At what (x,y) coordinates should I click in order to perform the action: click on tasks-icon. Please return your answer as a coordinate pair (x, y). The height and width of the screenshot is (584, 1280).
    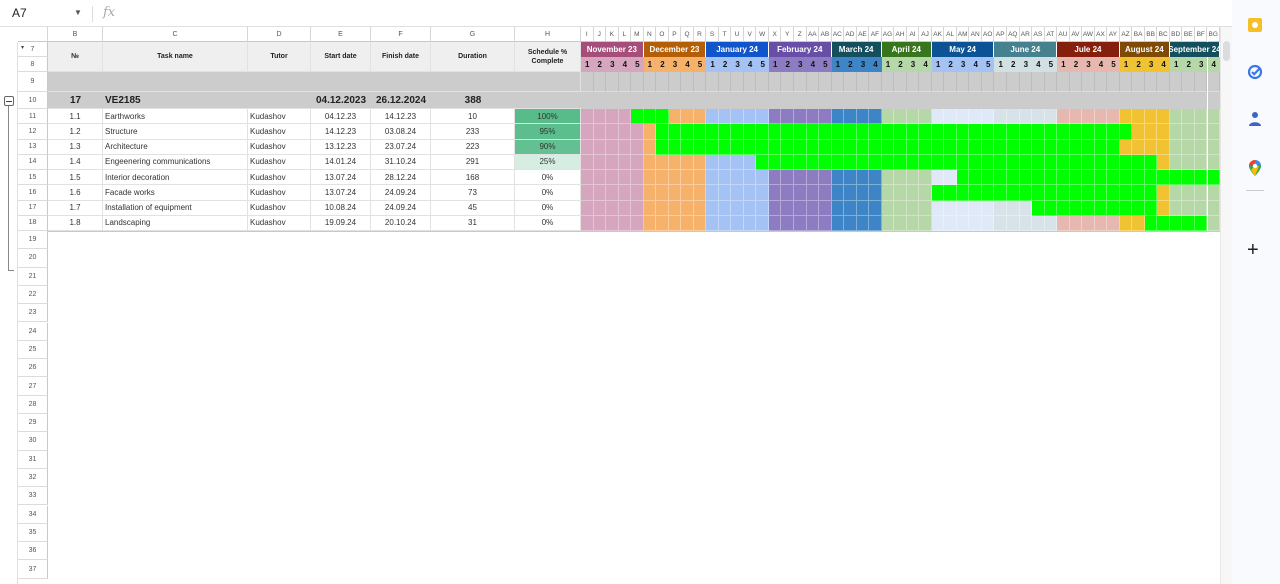
    Looking at the image, I should click on (1255, 72).